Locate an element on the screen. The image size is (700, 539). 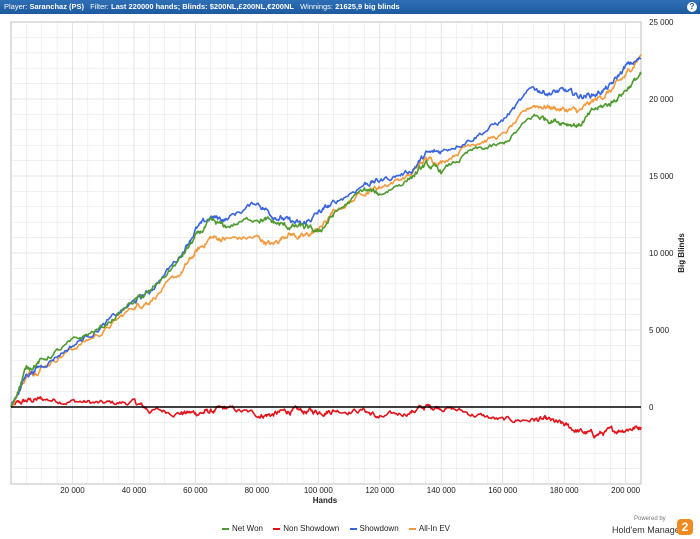
brand-name: Hold'em Manager is located at coordinates (647, 530).